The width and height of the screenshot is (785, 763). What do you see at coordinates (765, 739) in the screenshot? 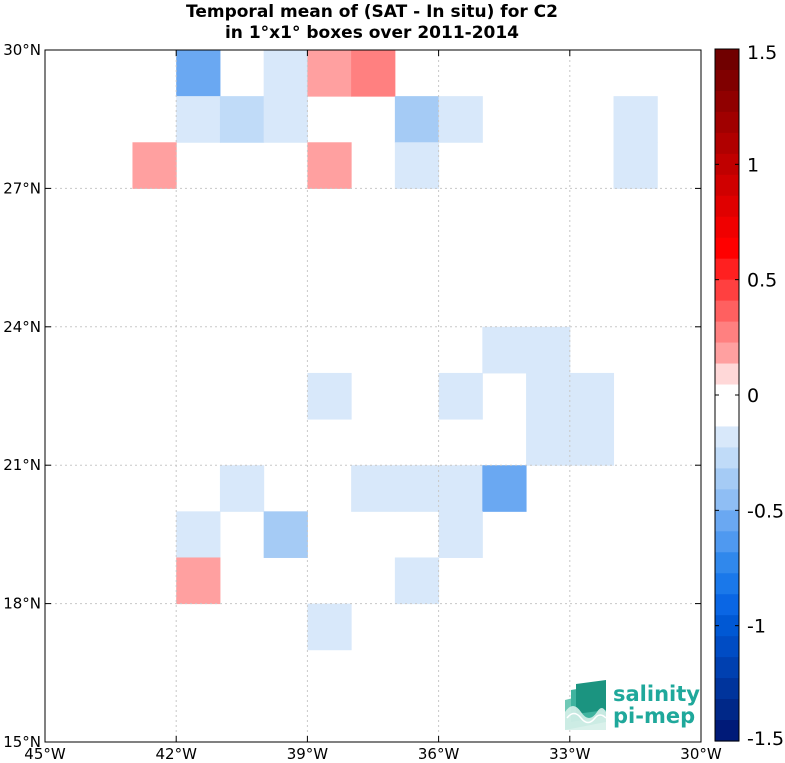
I see `colorbar-tick-label: -1.5` at bounding box center [765, 739].